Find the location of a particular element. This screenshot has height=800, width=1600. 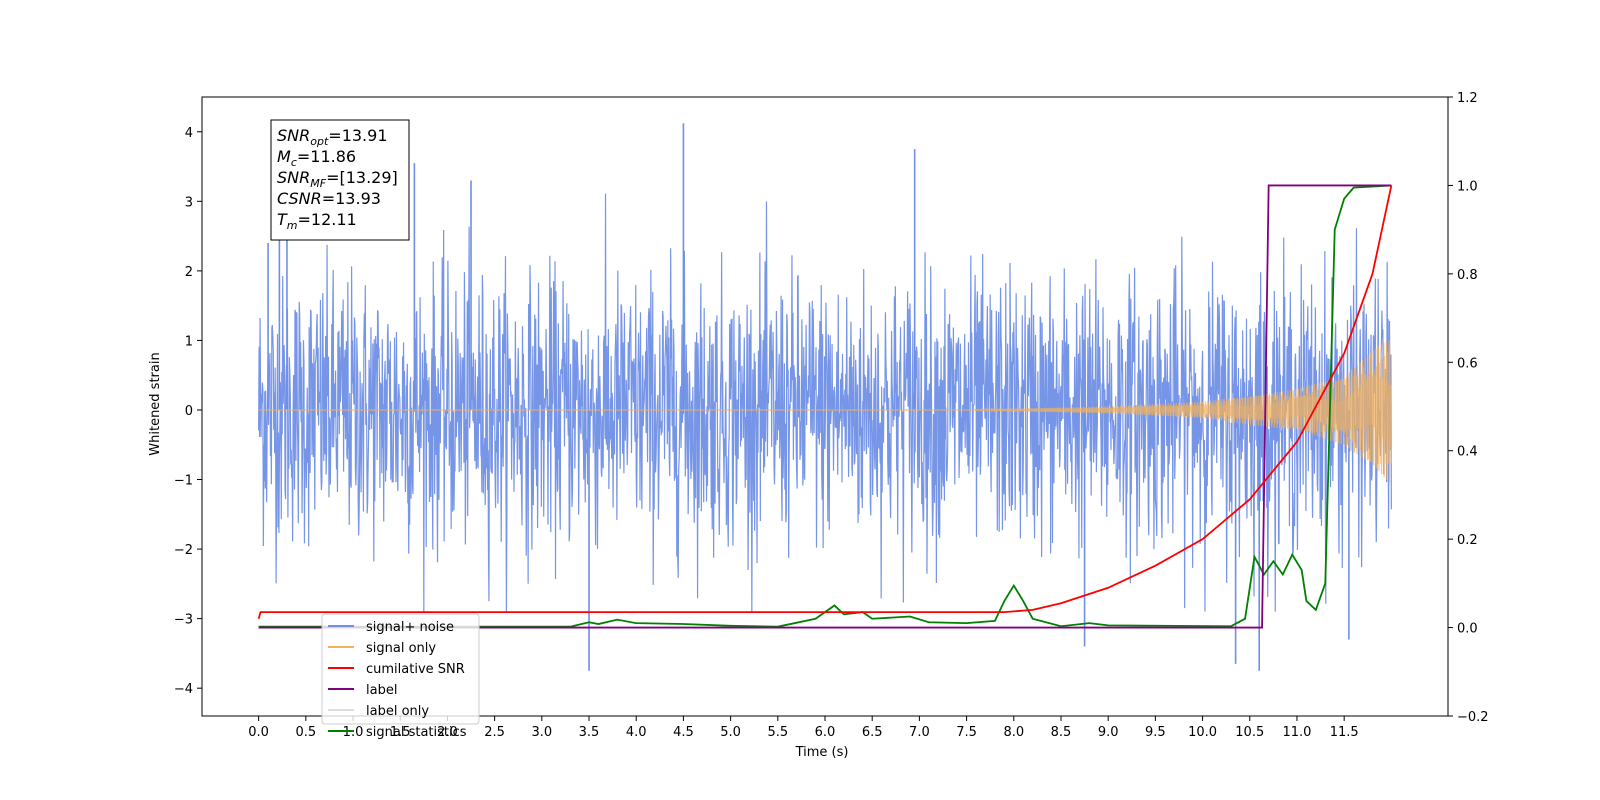

legend-entry: signal statistics is located at coordinates (416, 732).